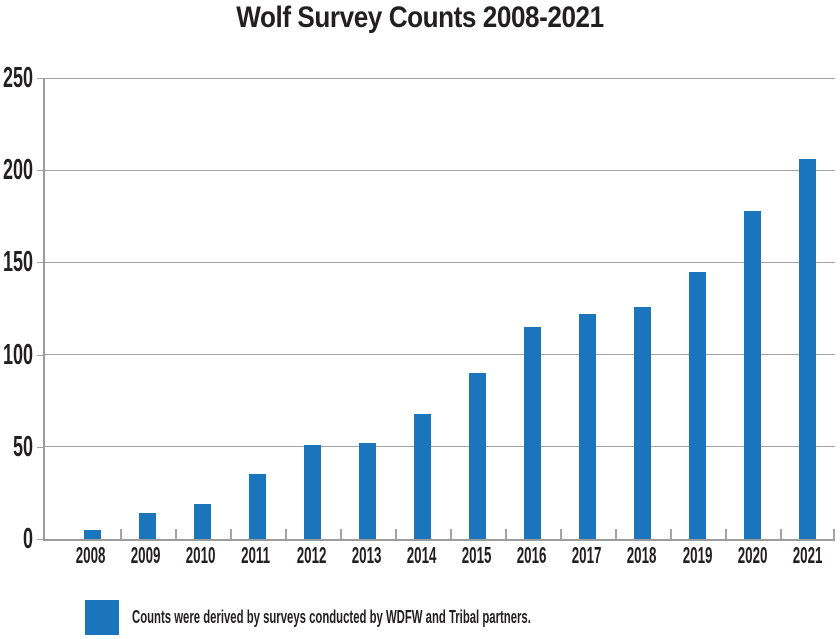  What do you see at coordinates (420, 17) in the screenshot?
I see `chart-title: Wolf Survey Counts 2008-2021` at bounding box center [420, 17].